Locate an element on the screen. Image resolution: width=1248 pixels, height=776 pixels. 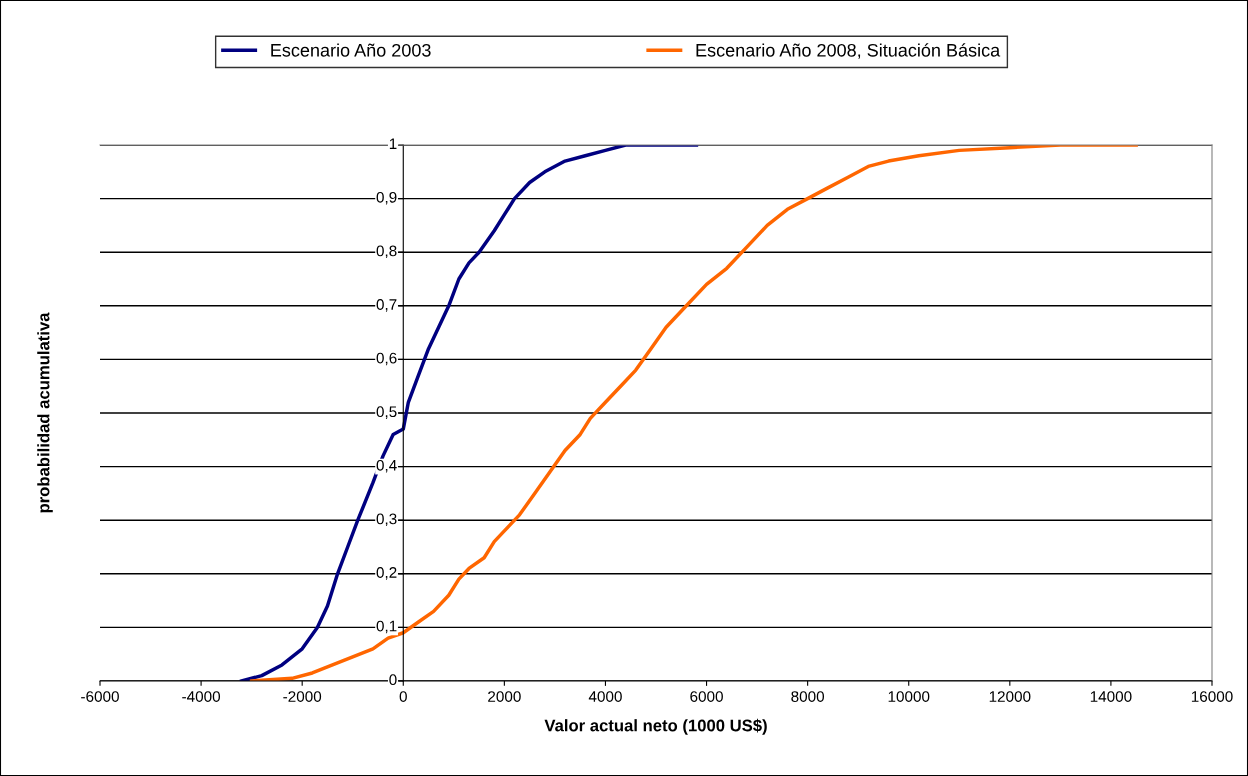
x-tick-label: 0 is located at coordinates (403, 696).